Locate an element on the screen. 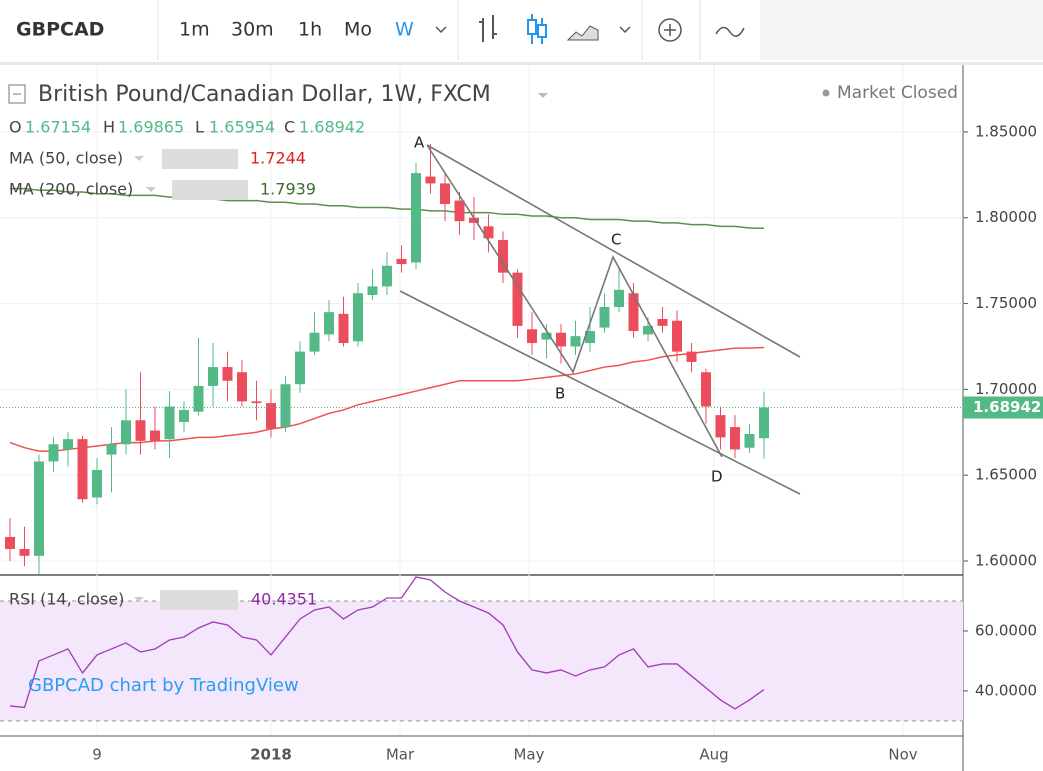  collapse-icon is located at coordinates (17, 94).